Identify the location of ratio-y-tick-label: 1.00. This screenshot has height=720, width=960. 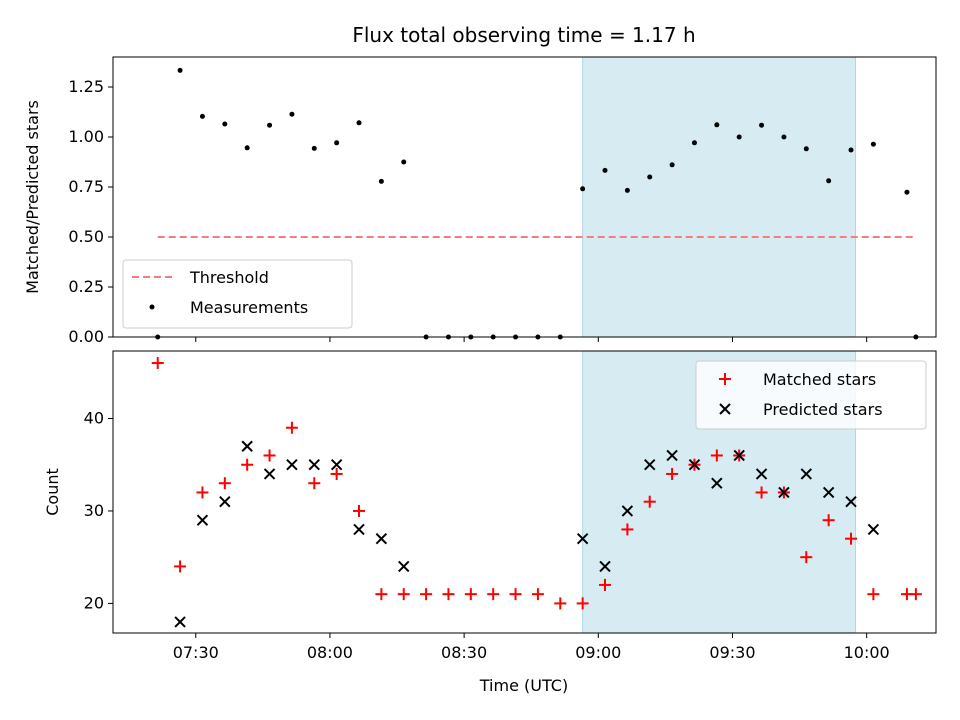
(86, 136).